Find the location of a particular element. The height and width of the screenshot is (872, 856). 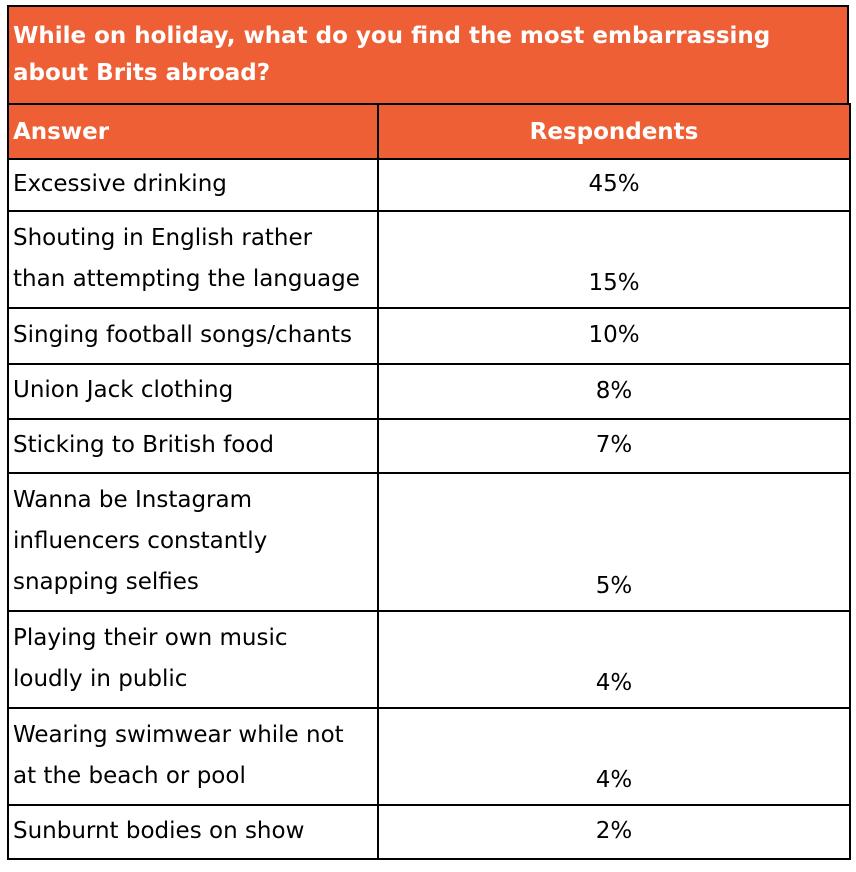

header-row: Answer Respondents is located at coordinates (429, 131).